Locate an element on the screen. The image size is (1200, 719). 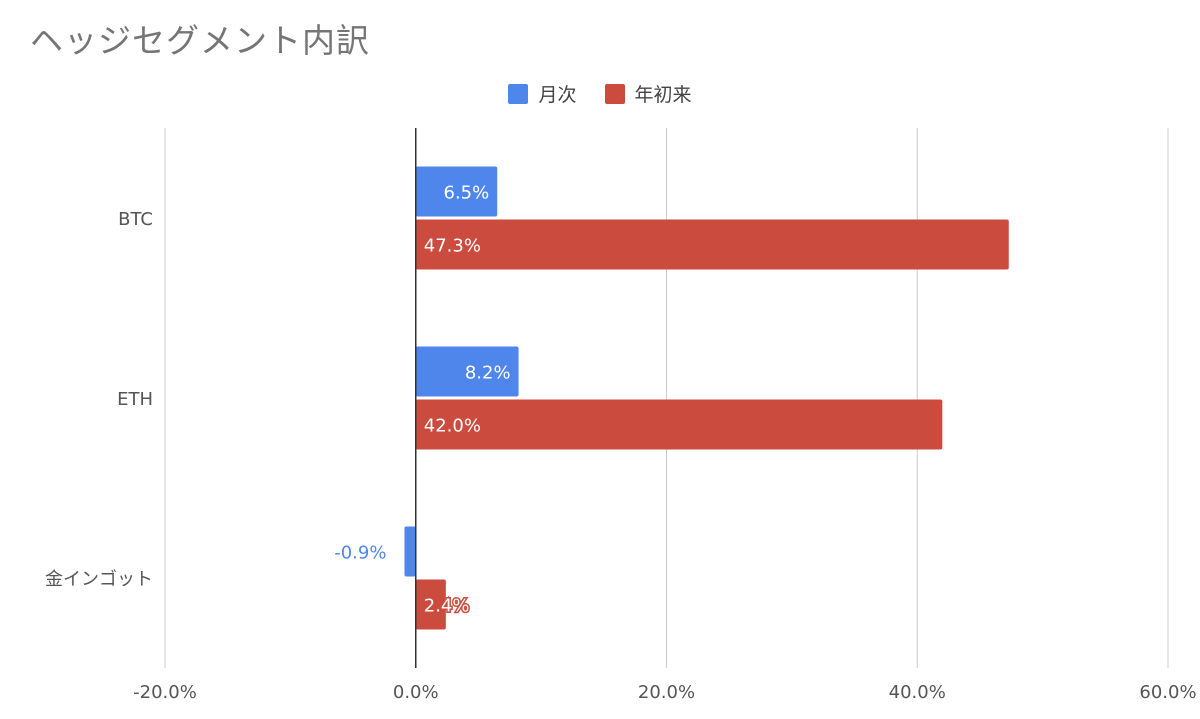
data-label: 2.4% is located at coordinates (447, 606).